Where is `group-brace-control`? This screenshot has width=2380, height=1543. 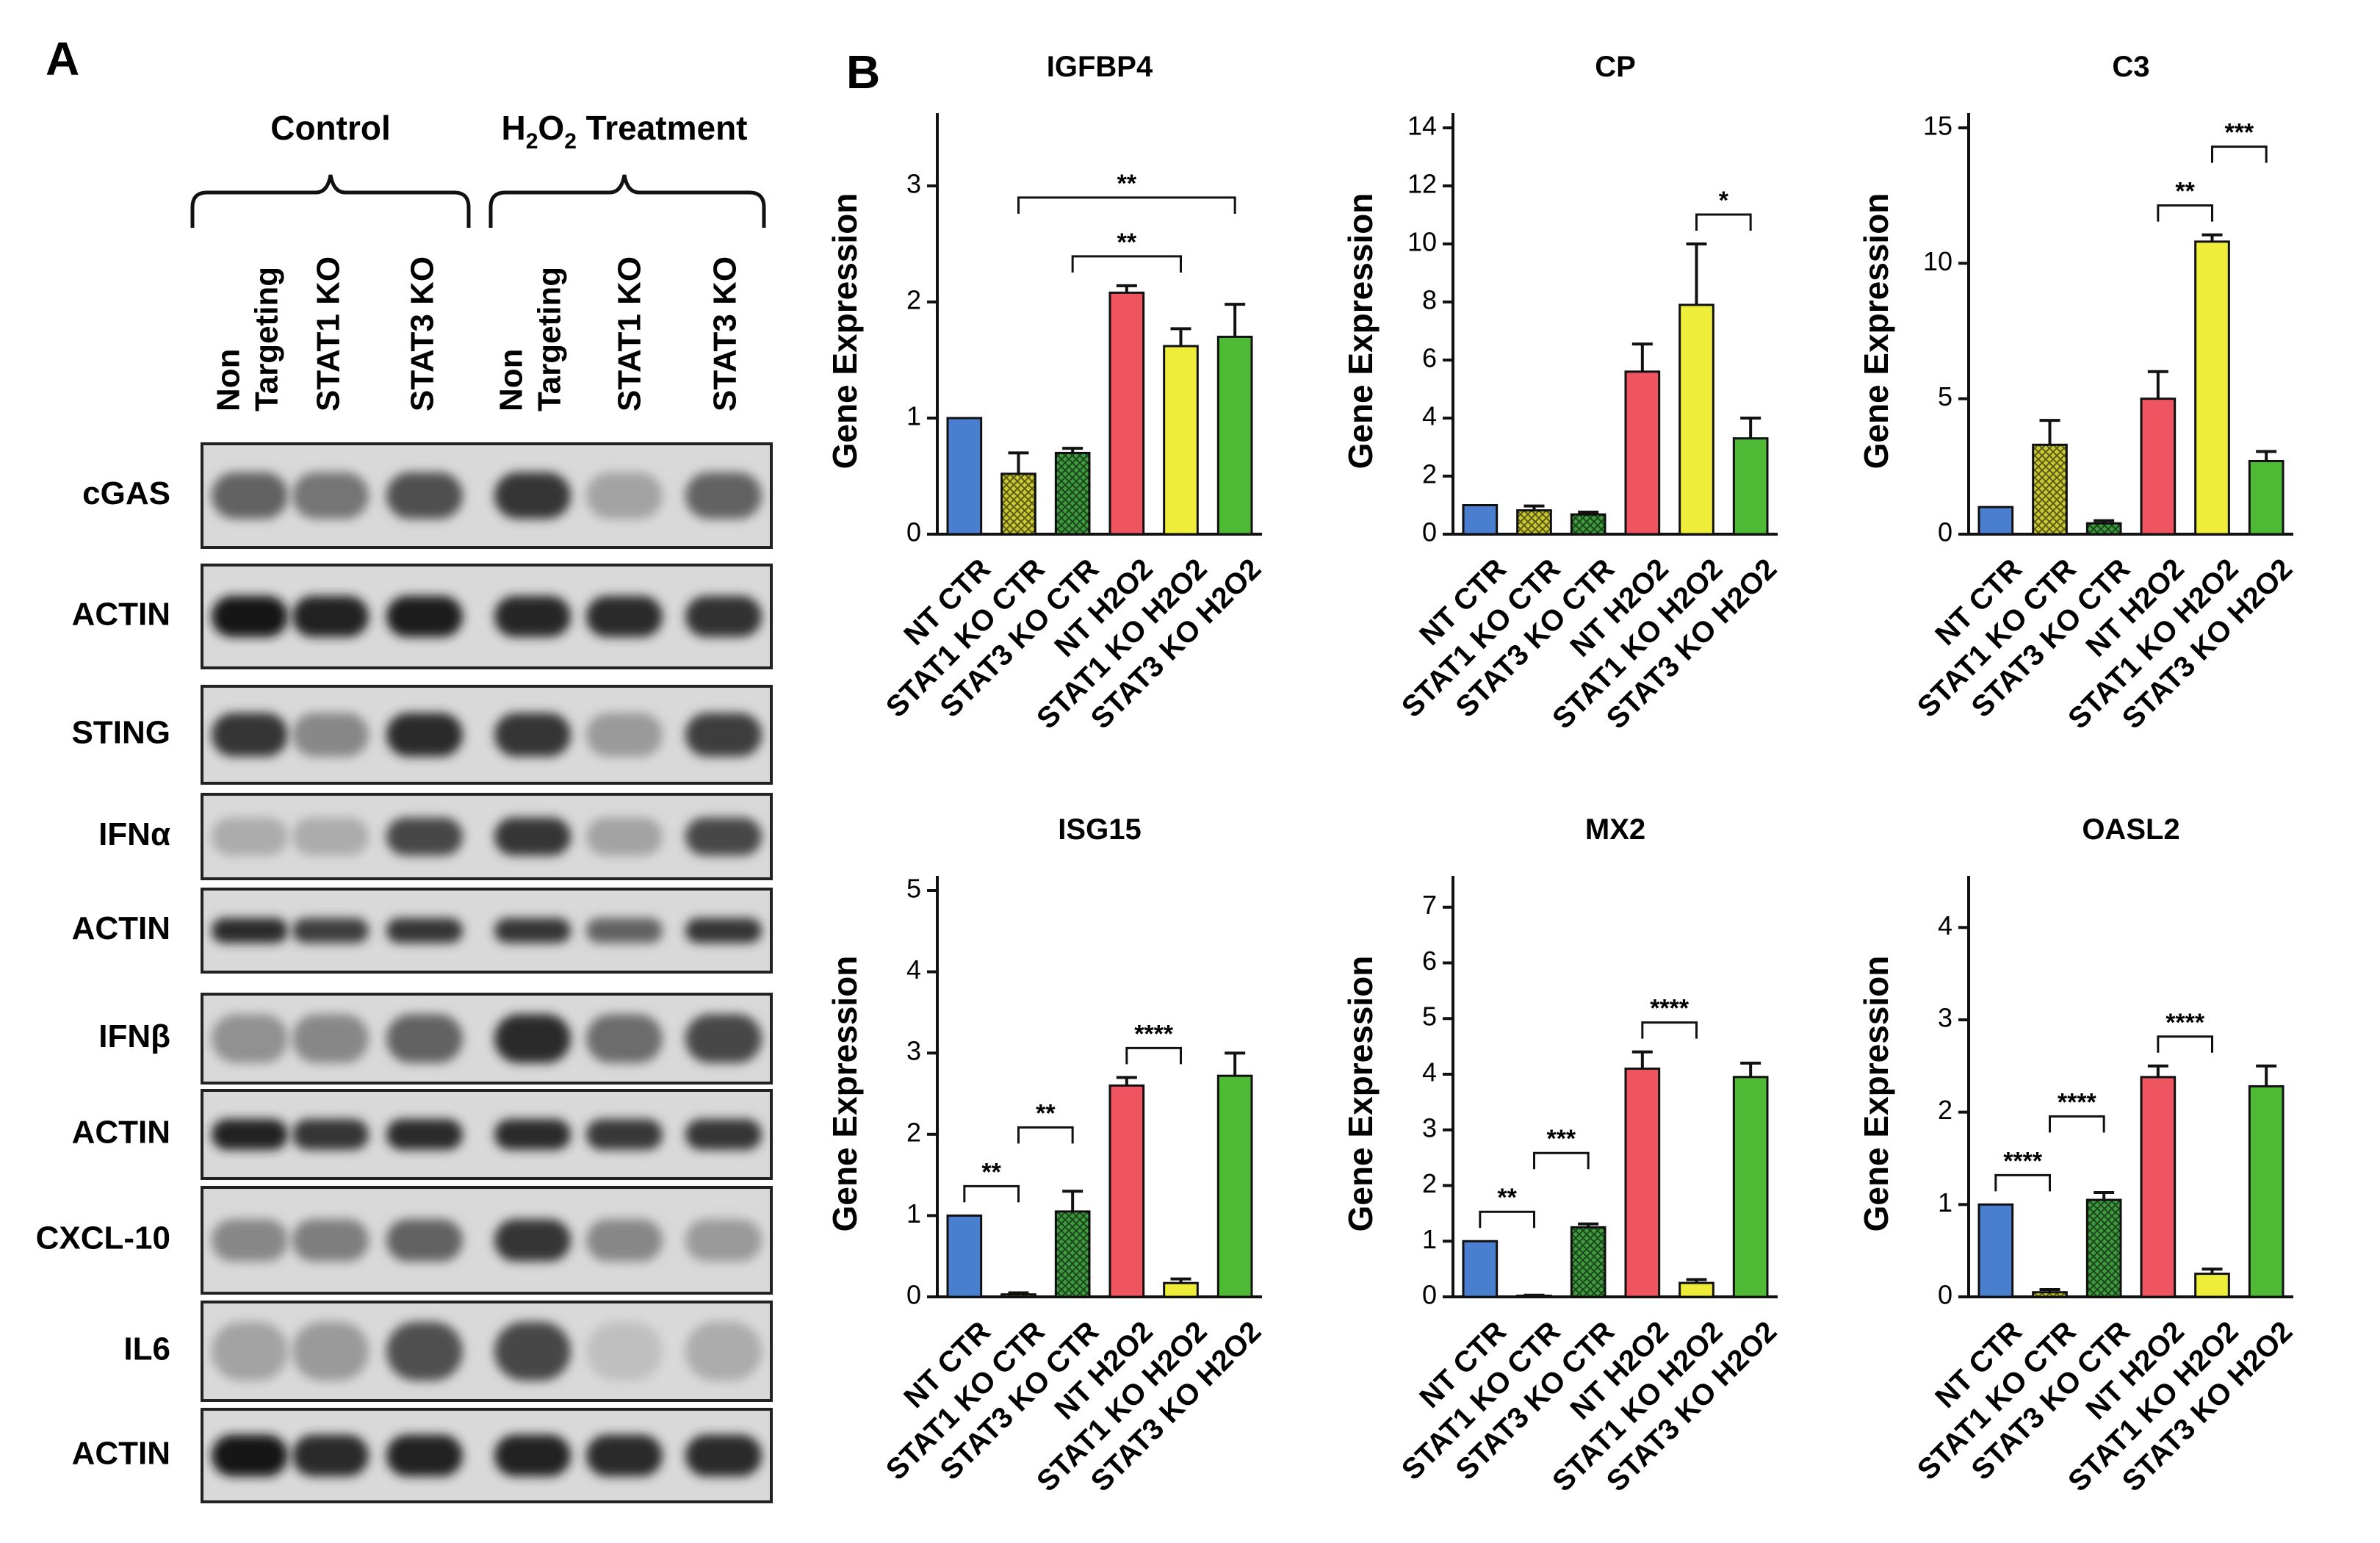
group-brace-control is located at coordinates (330, 201).